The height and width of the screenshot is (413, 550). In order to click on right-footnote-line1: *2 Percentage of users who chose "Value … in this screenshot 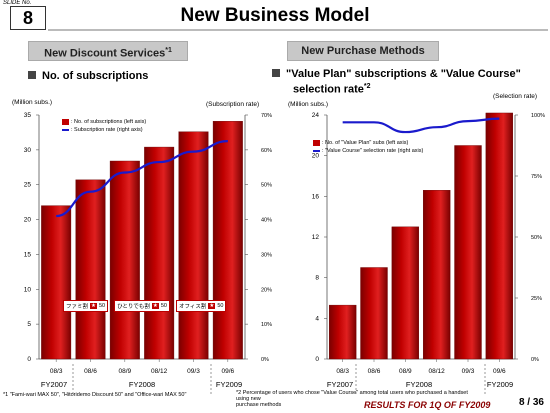, I will do `click(352, 396)`.